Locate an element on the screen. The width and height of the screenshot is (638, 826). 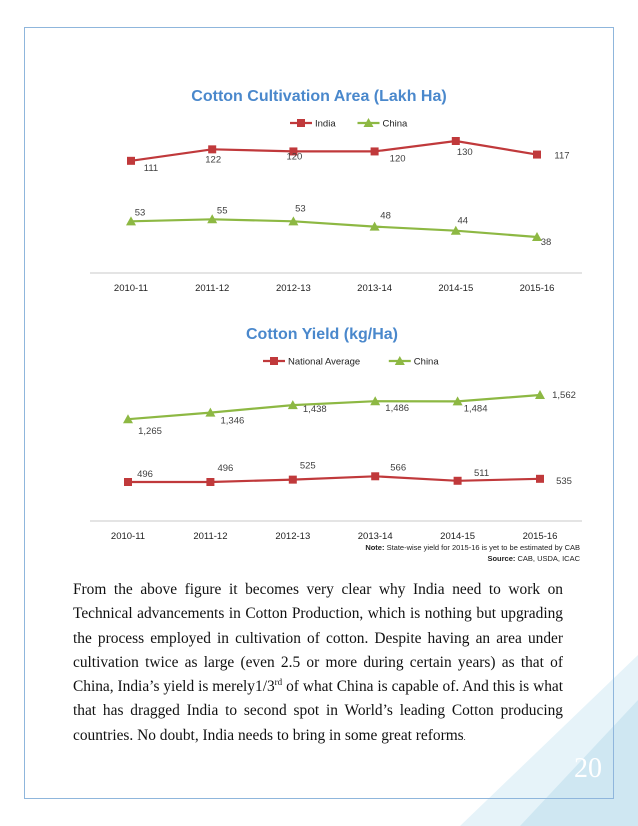
data-label: 1,484 is located at coordinates (476, 408).